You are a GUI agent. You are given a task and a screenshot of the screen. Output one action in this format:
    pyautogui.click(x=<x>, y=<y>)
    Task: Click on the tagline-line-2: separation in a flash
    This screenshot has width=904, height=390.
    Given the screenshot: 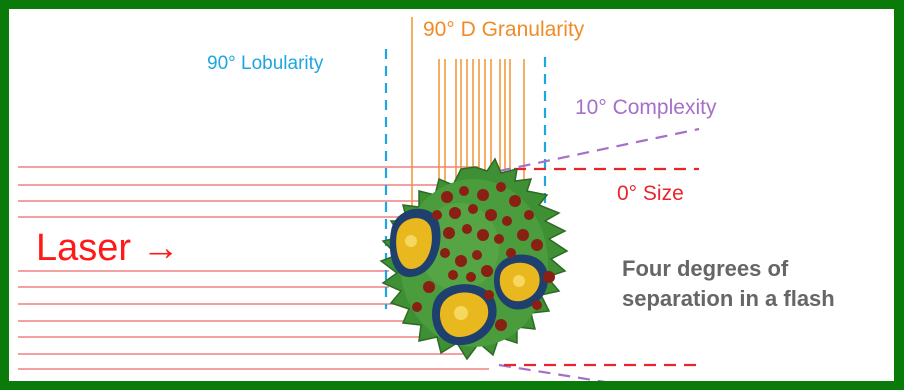 What is the action you would take?
    pyautogui.click(x=728, y=298)
    